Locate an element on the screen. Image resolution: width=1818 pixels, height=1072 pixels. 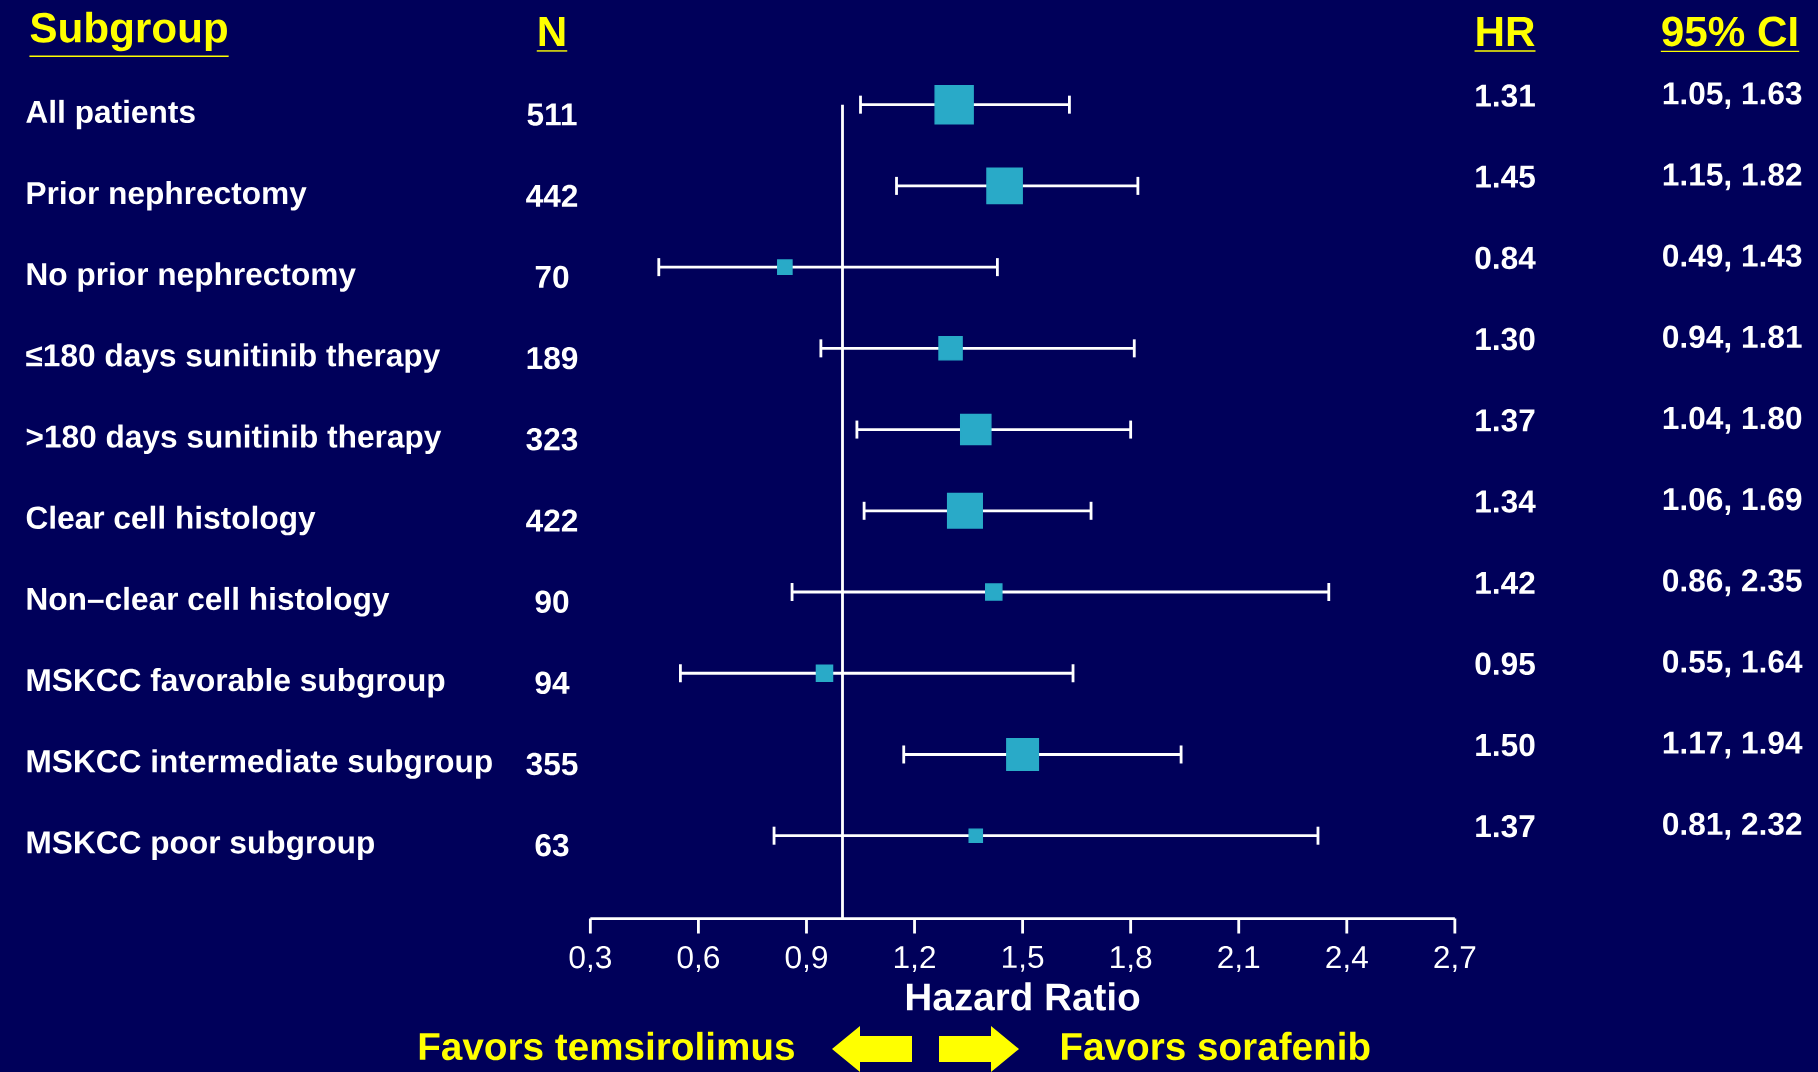
y-tick-label: ≤180 days sunitinib therapy is located at coordinates (233, 358).